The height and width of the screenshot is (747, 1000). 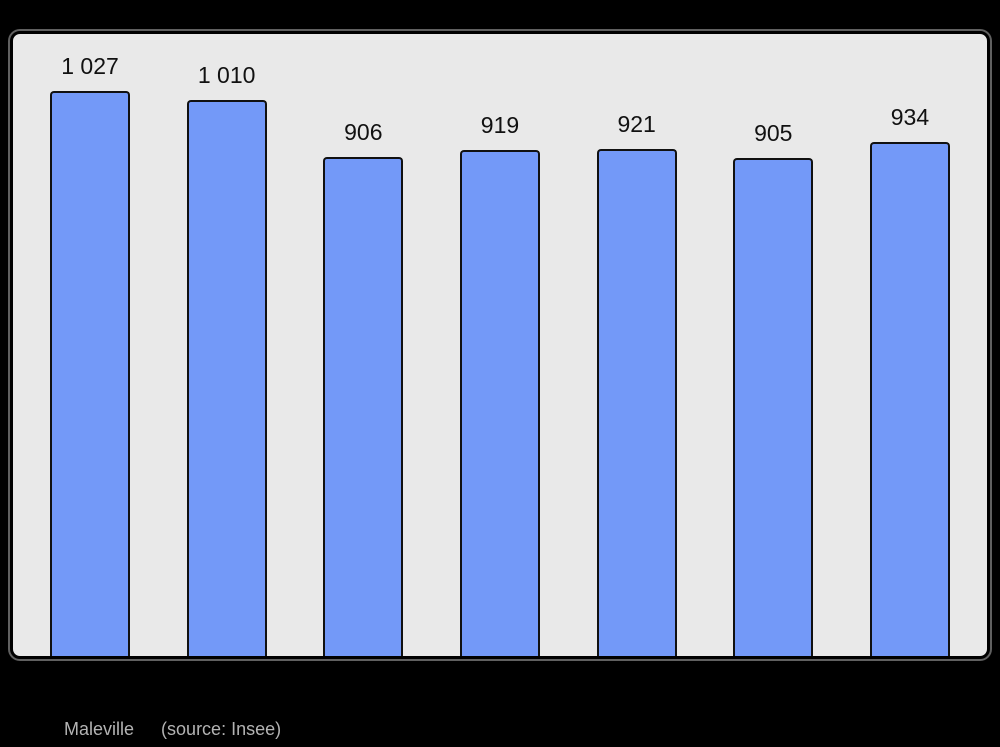 I want to click on bar-group: 905, so click(x=773, y=387).